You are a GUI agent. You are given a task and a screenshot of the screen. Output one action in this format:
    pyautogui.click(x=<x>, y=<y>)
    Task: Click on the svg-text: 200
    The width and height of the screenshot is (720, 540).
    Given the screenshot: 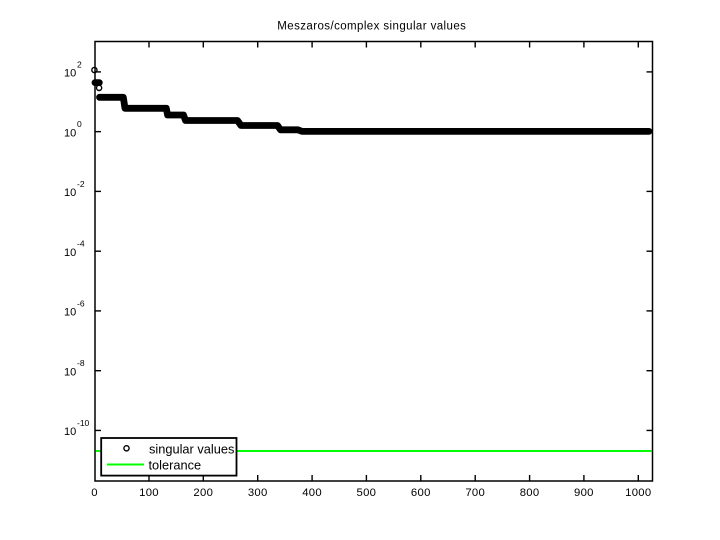 What is the action you would take?
    pyautogui.click(x=203, y=493)
    